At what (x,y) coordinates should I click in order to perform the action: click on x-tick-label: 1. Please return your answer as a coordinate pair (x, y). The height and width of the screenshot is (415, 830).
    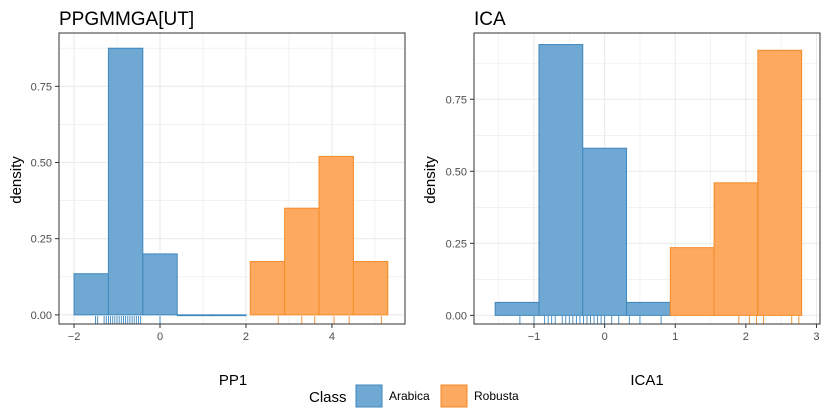
    Looking at the image, I should click on (675, 337).